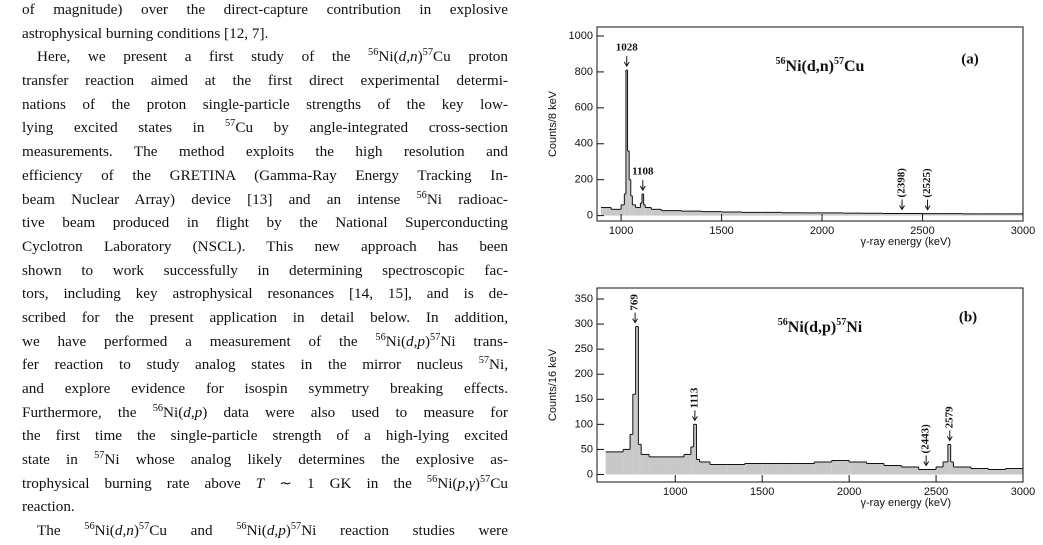 The width and height of the screenshot is (1043, 545). I want to click on y-tick-label: 100, so click(584, 424).